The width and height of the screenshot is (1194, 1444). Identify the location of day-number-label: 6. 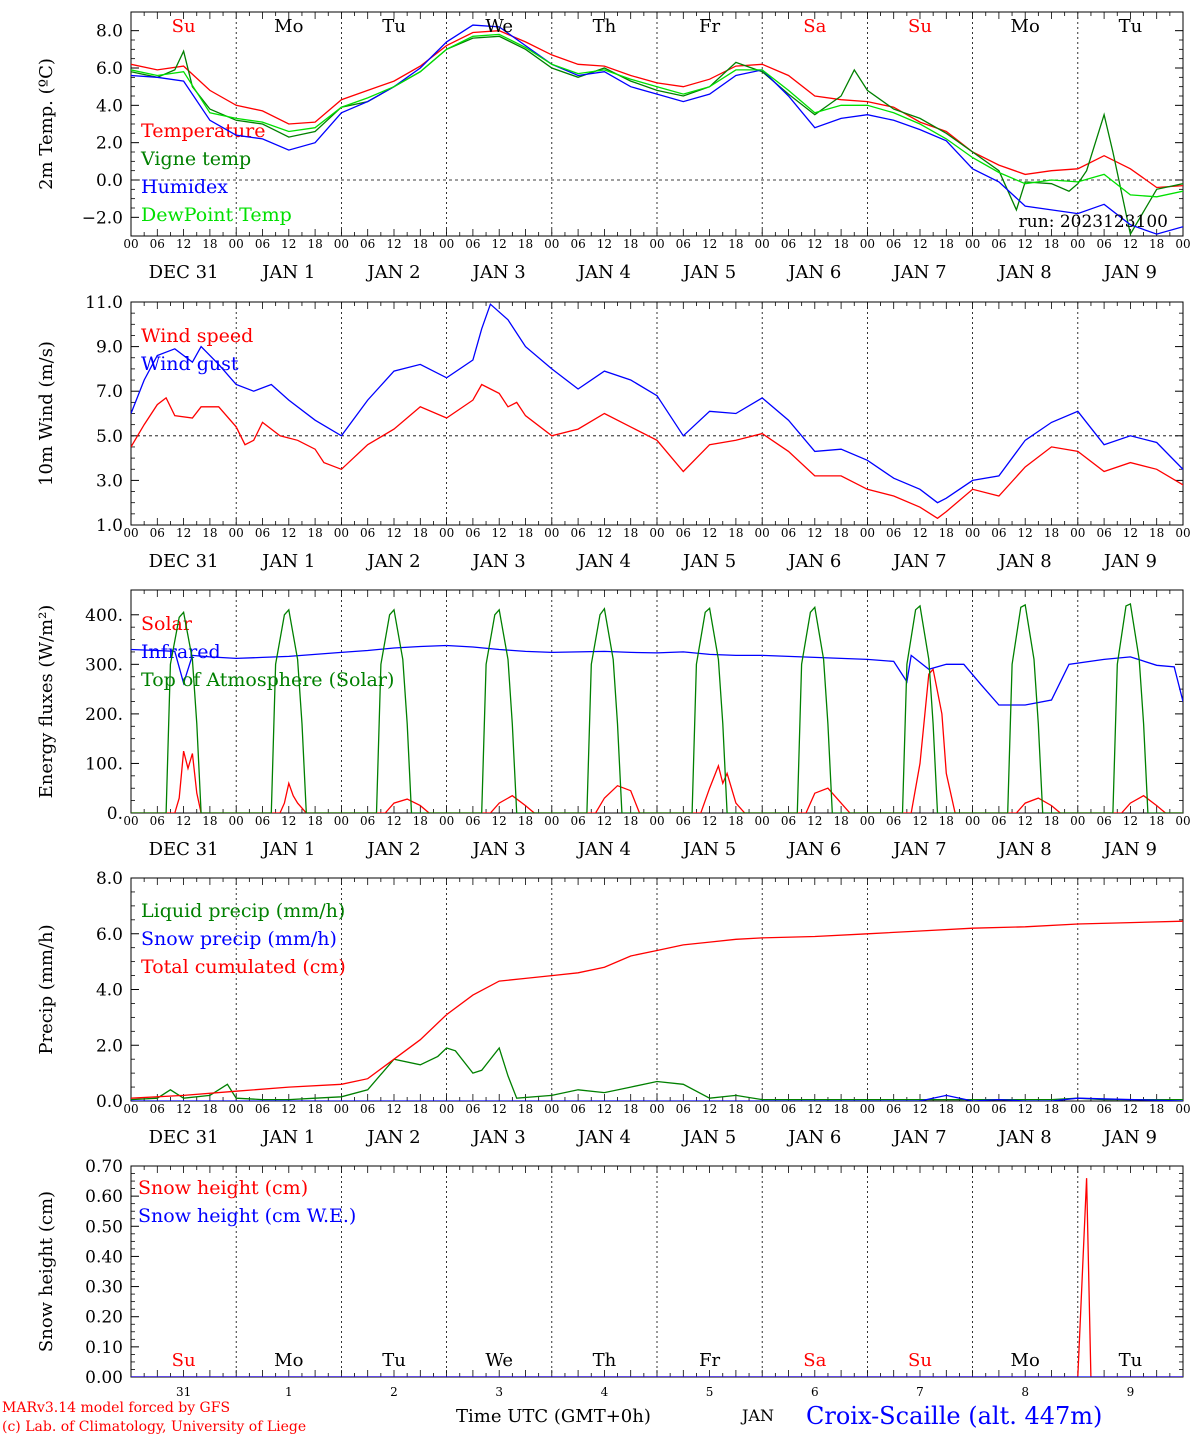
(815, 1392).